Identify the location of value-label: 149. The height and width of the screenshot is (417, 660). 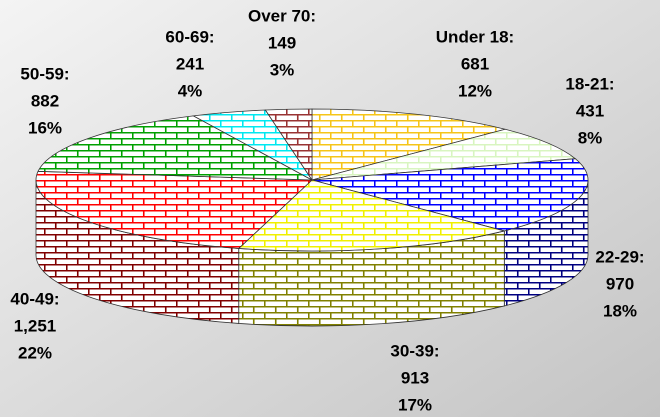
(282, 42).